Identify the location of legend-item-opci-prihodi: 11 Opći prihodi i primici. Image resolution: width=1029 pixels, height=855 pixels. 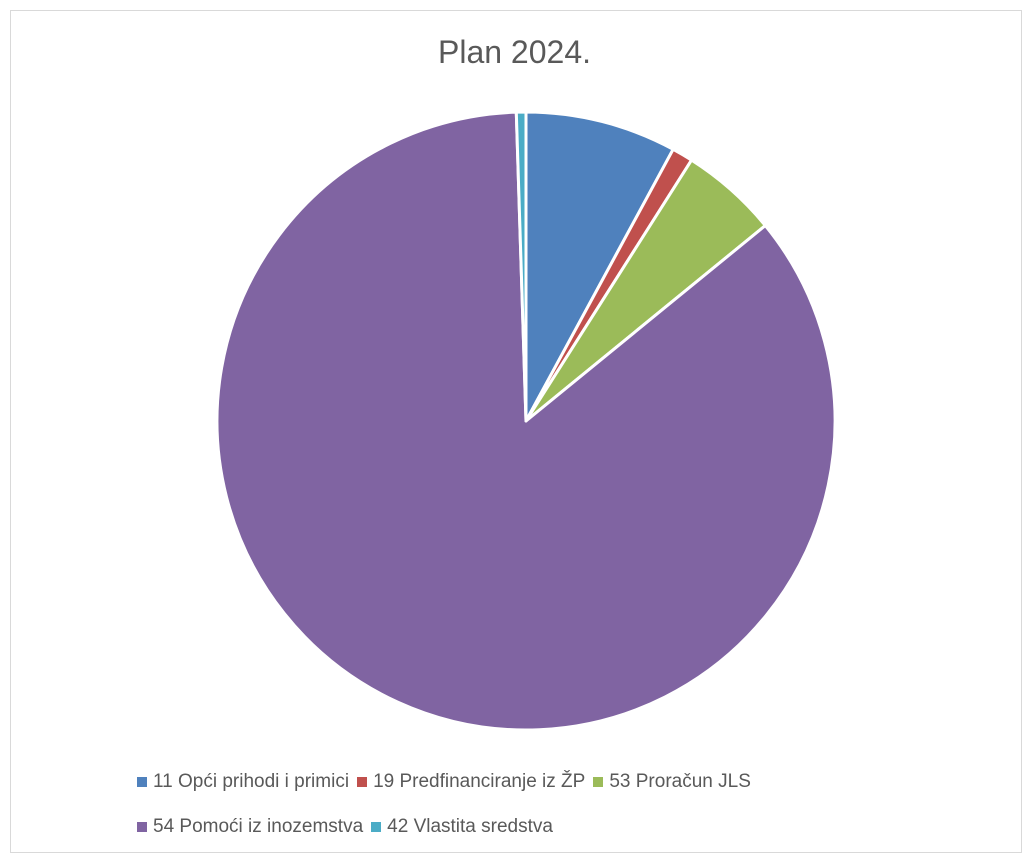
(243, 782).